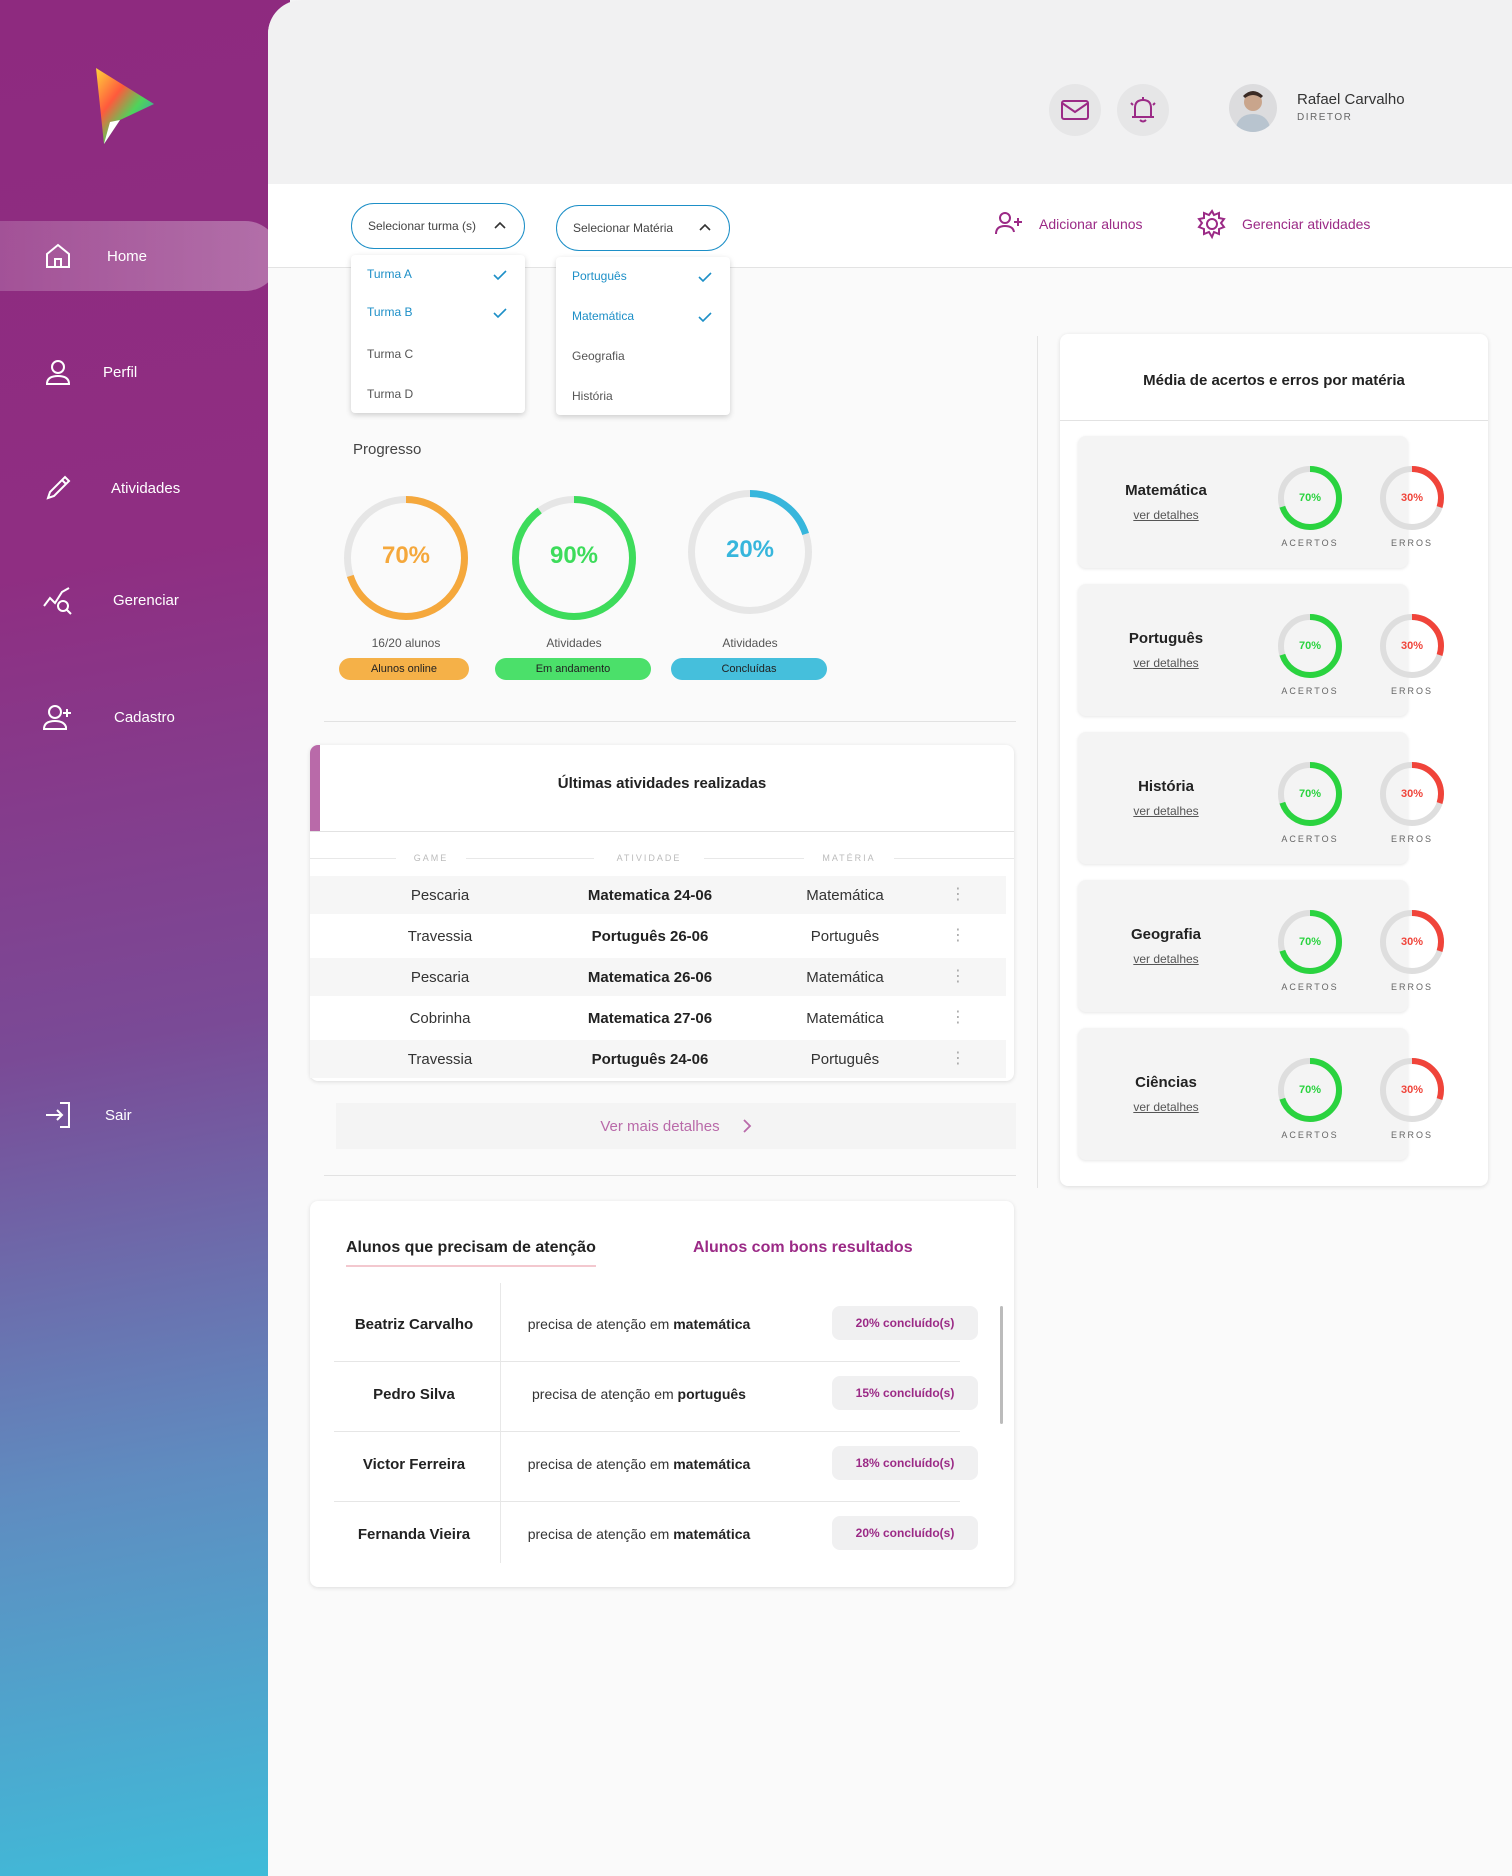 This screenshot has height=1876, width=1512. What do you see at coordinates (140, 372) in the screenshot?
I see `sidebar-item-perfil: Perfil` at bounding box center [140, 372].